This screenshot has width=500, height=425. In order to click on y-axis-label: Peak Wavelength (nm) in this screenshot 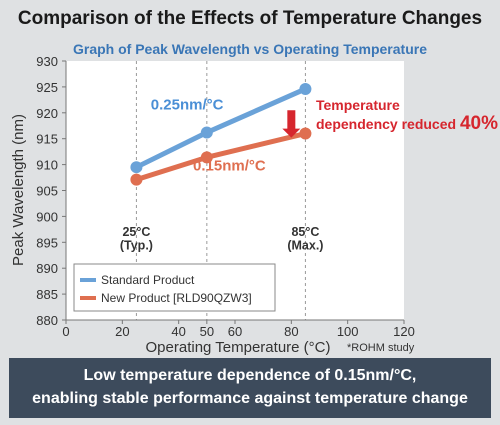, I will do `click(18, 190)`.